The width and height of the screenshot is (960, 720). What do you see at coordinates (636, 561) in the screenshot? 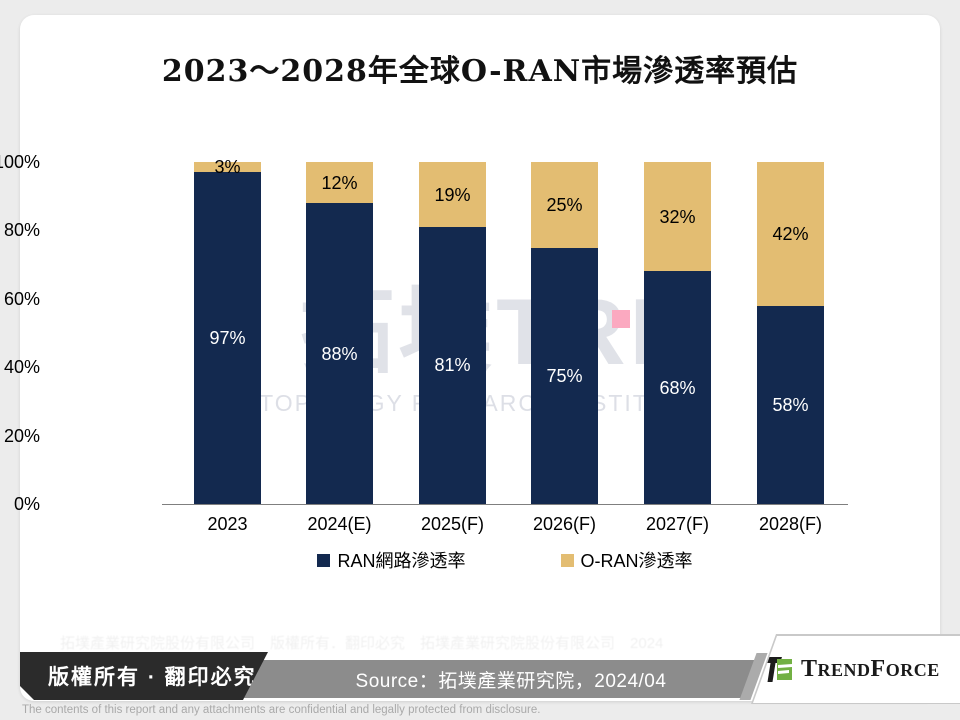
I see `legend-label-oran: O-RAN滲透率` at bounding box center [636, 561].